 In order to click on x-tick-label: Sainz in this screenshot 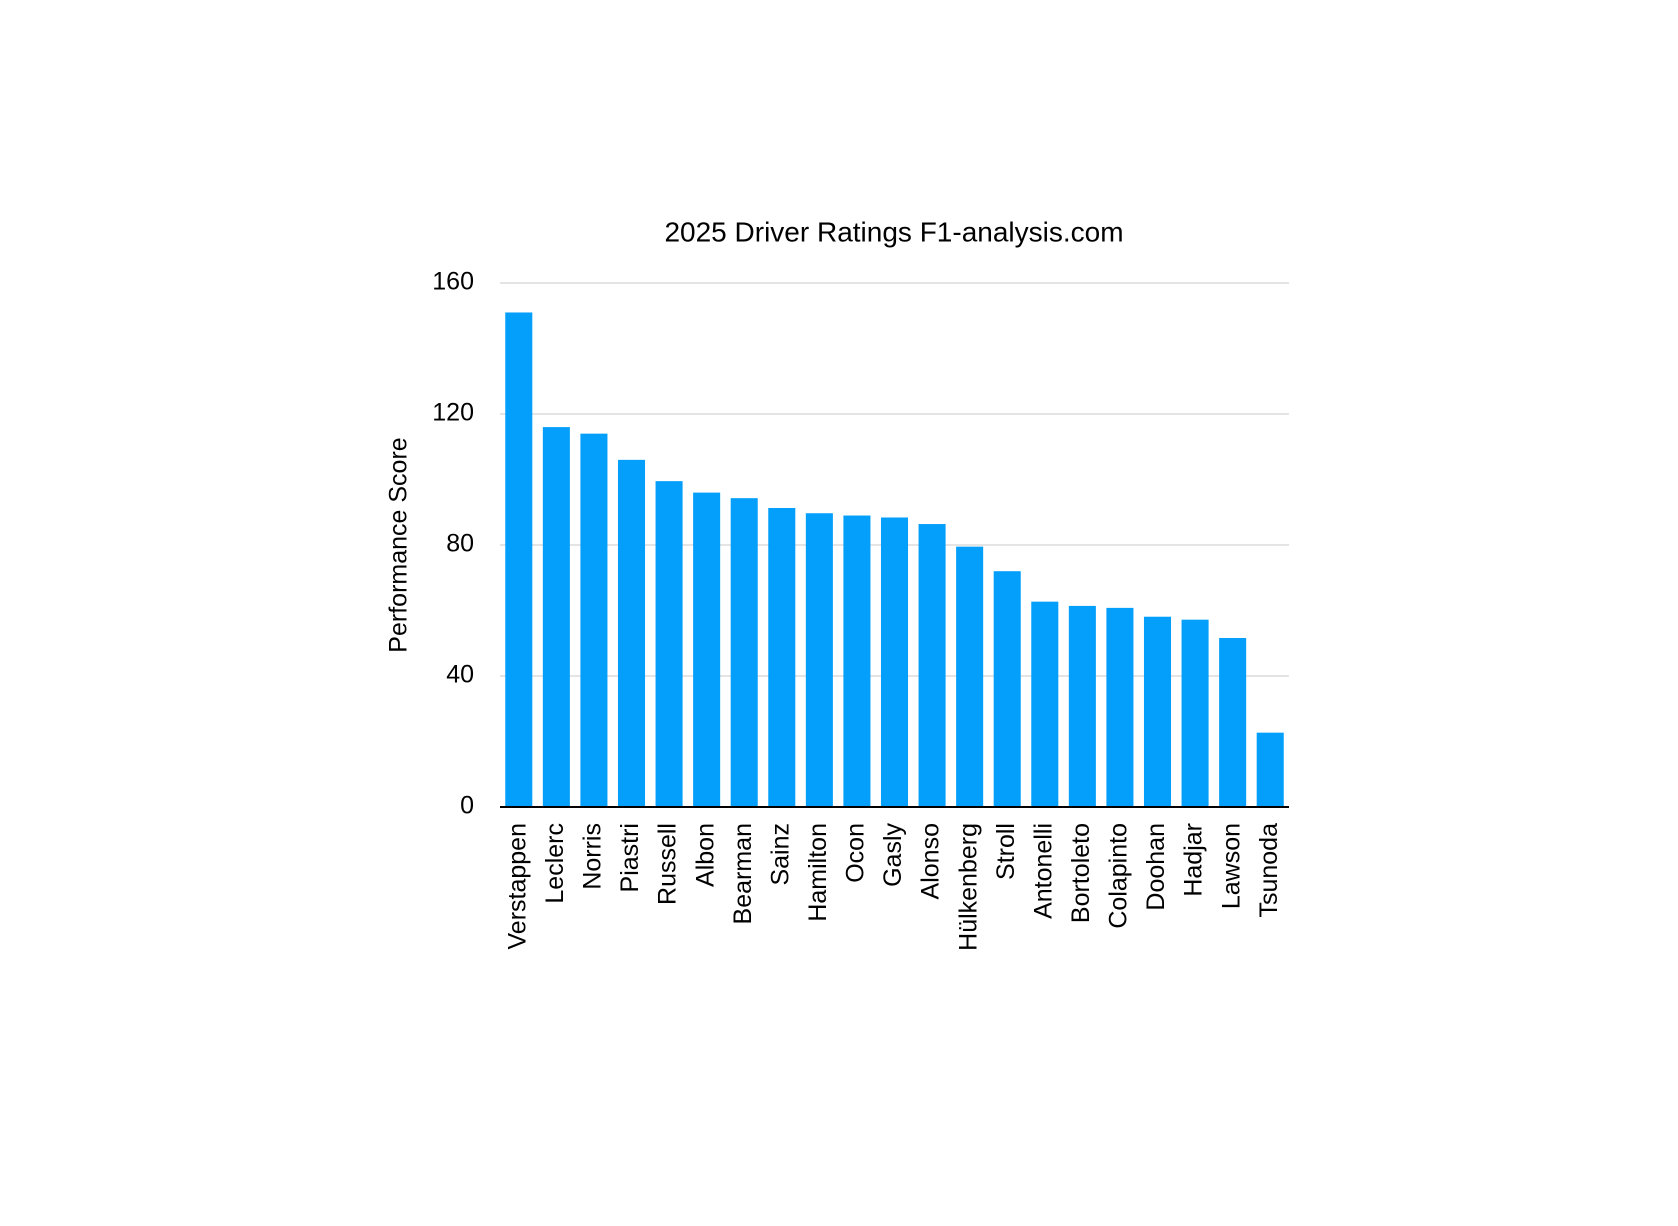, I will do `click(780, 854)`.